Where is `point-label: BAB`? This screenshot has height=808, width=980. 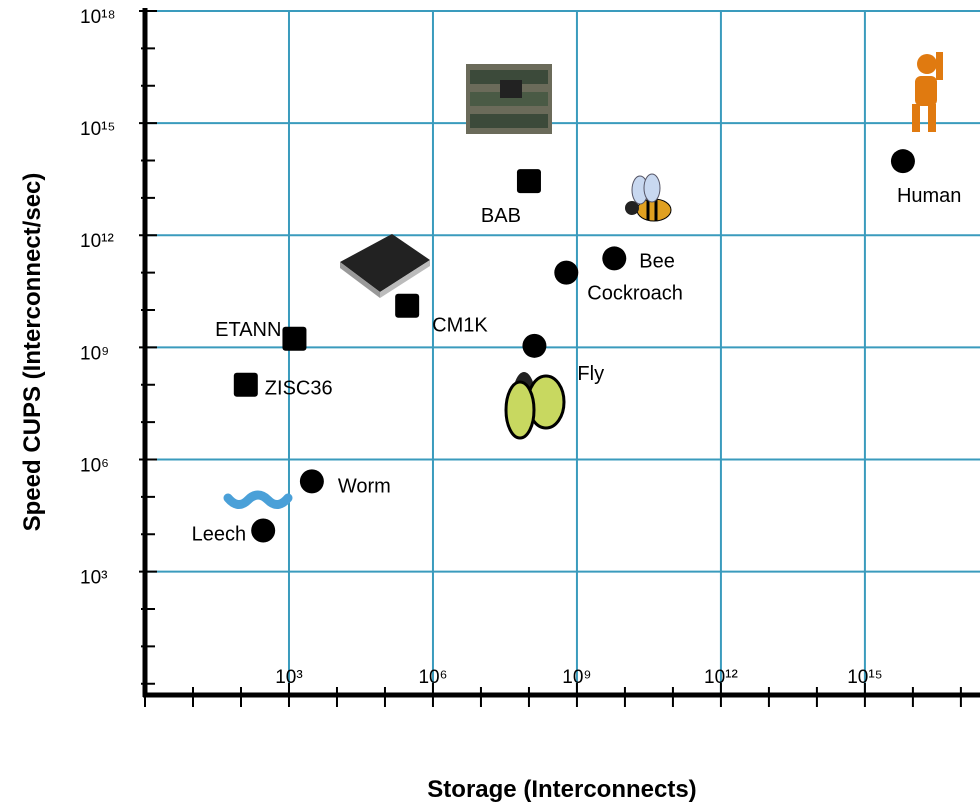
point-label: BAB is located at coordinates (501, 216).